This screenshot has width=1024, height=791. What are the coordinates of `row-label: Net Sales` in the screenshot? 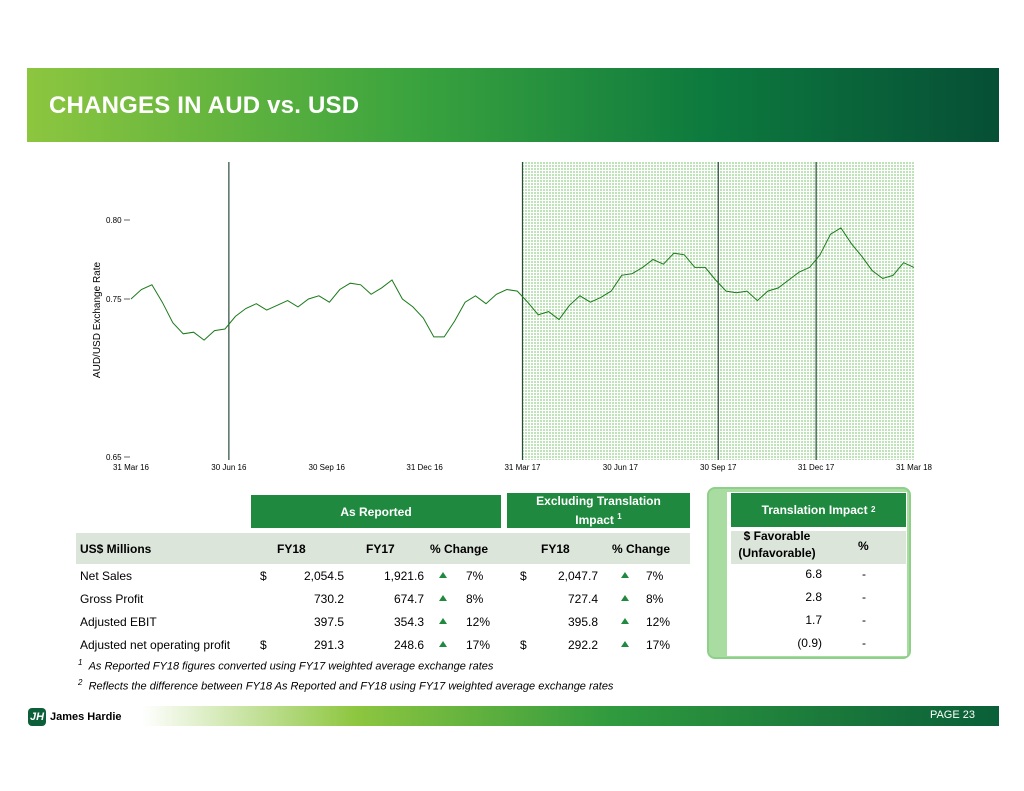 It's located at (106, 576).